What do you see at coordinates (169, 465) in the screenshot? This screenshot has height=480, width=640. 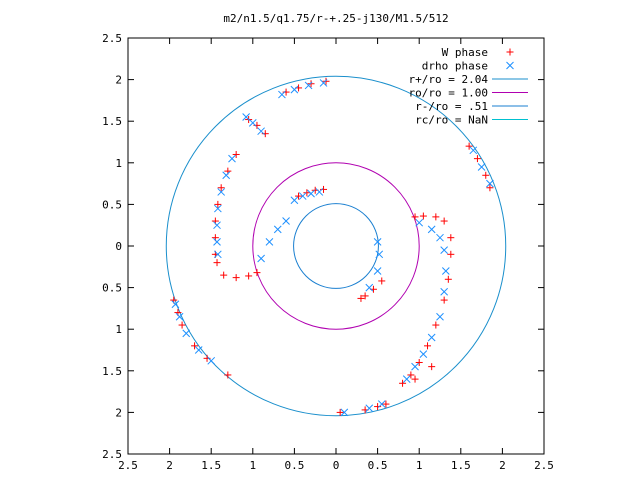 I see `x-tick-label-1: 2` at bounding box center [169, 465].